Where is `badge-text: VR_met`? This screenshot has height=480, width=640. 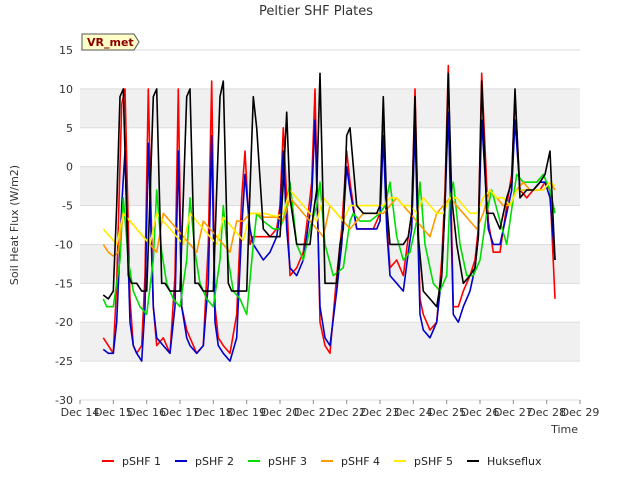
badge-text: VR_met is located at coordinates (110, 42).